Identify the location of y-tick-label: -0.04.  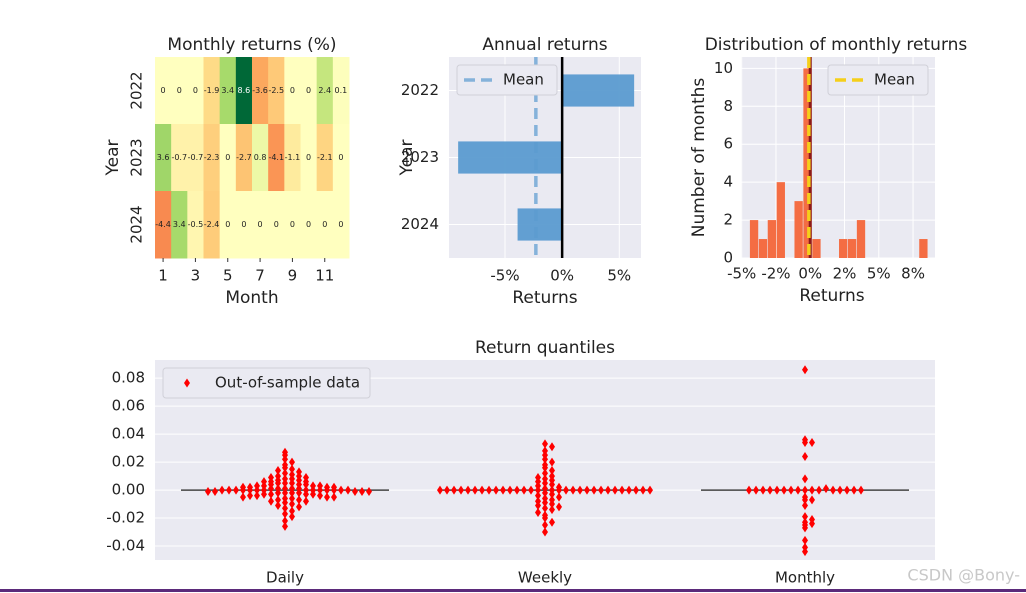
(125, 546).